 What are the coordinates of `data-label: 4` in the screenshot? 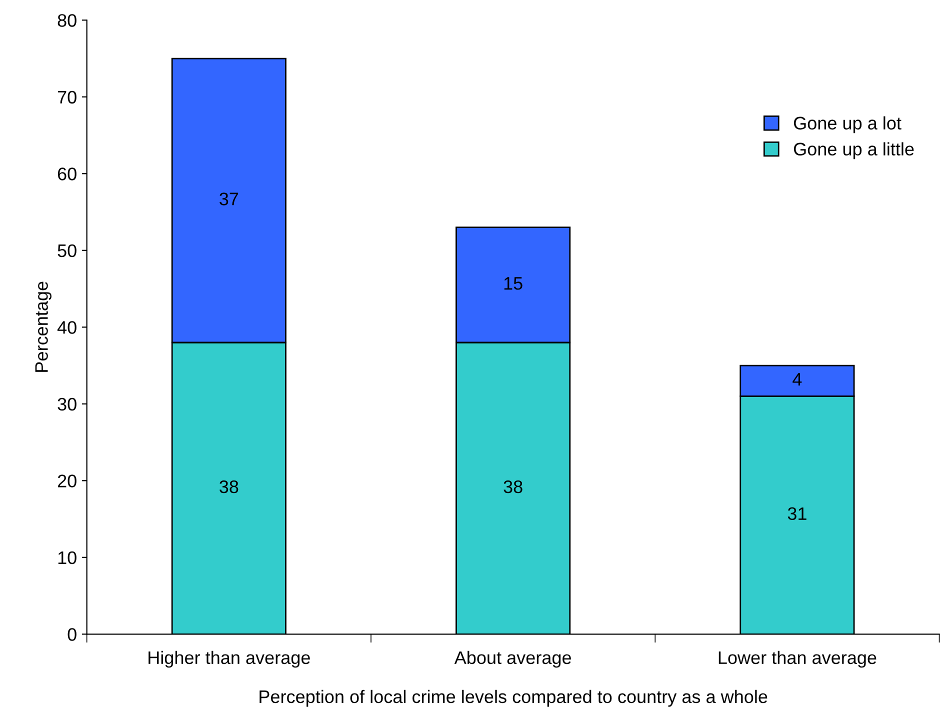 It's located at (797, 379).